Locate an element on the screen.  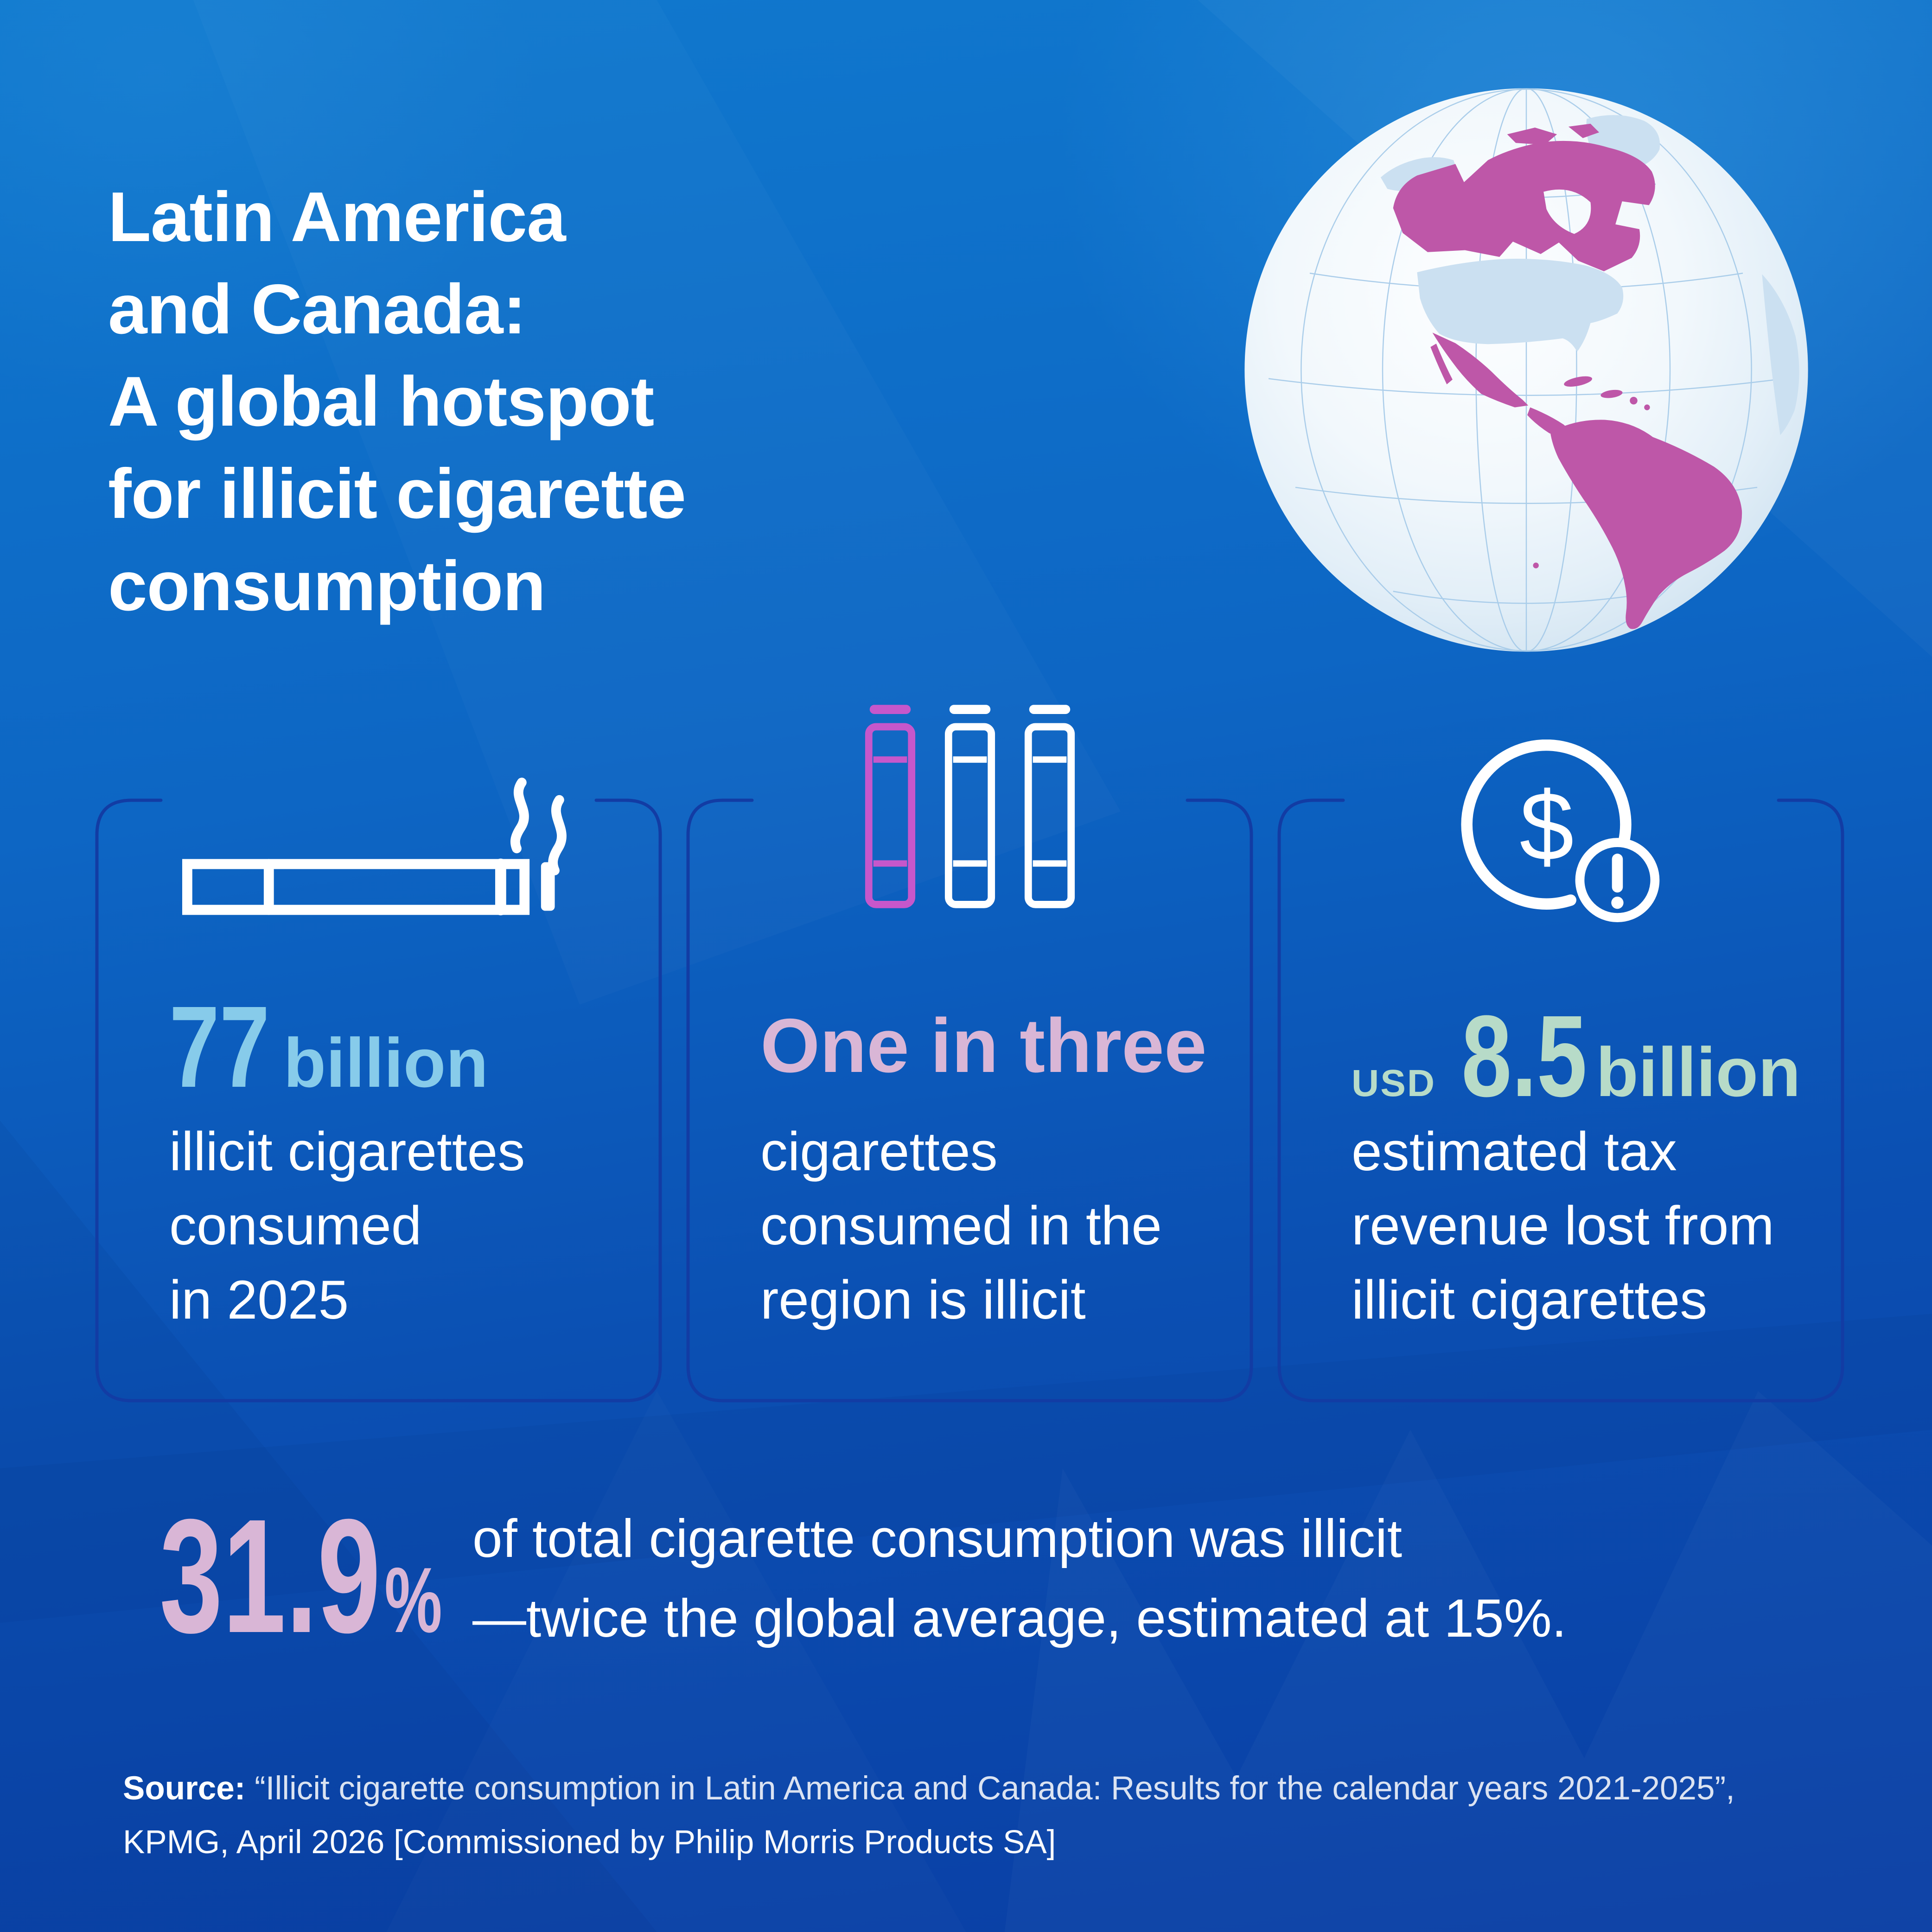
stat-line: USD 8.5 billion is located at coordinates (1589, 1056).